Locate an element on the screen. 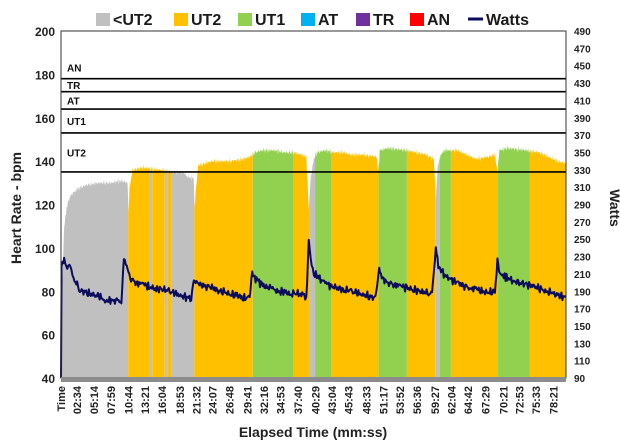 The height and width of the screenshot is (448, 620). legend-label-watts: Watts is located at coordinates (507, 20).